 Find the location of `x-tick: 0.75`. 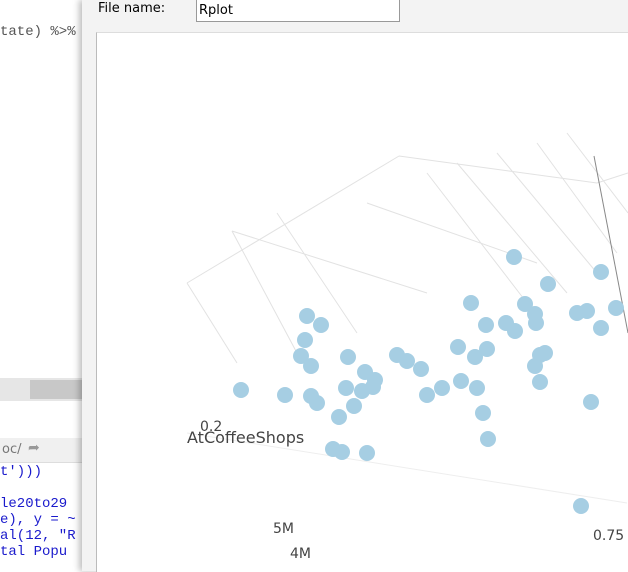

x-tick: 0.75 is located at coordinates (608, 536).